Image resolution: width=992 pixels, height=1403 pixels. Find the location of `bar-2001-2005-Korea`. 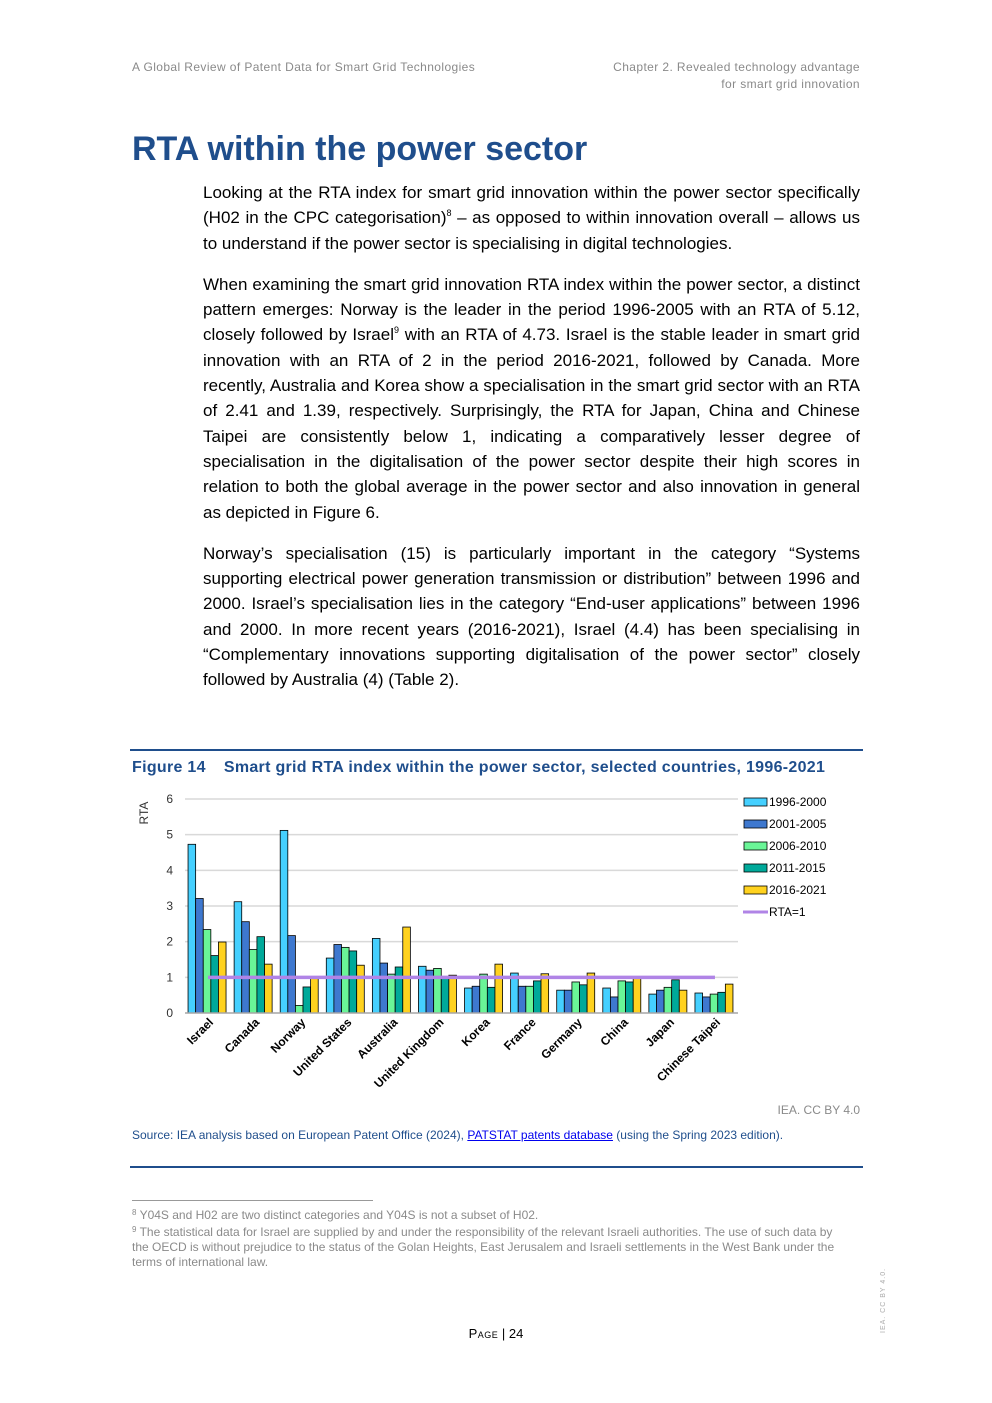

bar-2001-2005-Korea is located at coordinates (476, 999).